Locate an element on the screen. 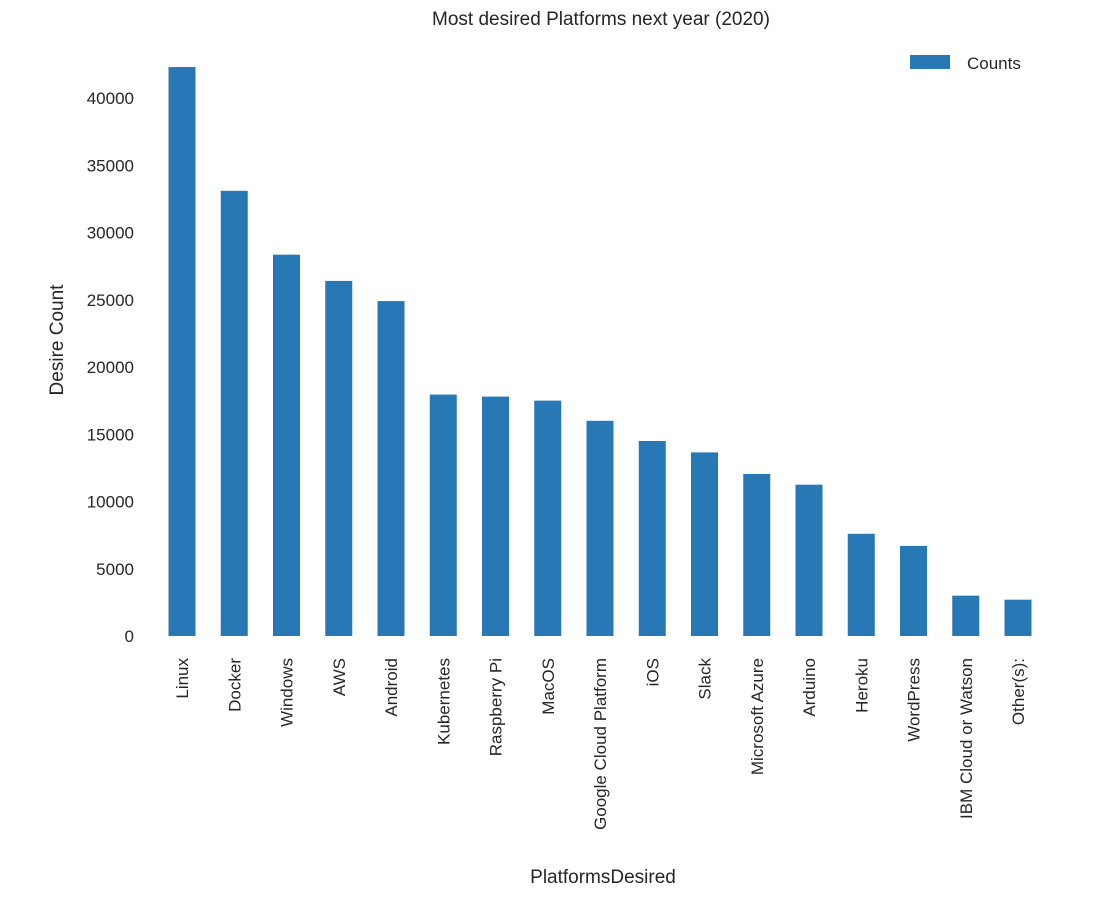 This screenshot has width=1100, height=905. bar-aws is located at coordinates (339, 458).